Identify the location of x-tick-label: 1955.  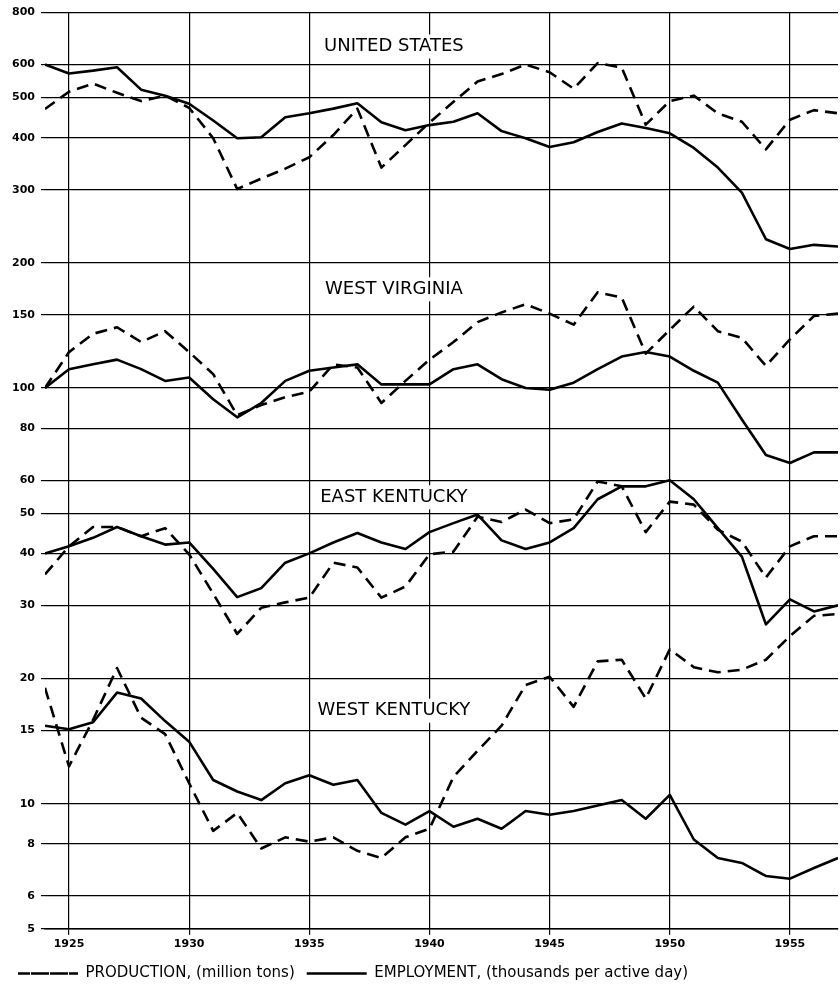
(790, 944).